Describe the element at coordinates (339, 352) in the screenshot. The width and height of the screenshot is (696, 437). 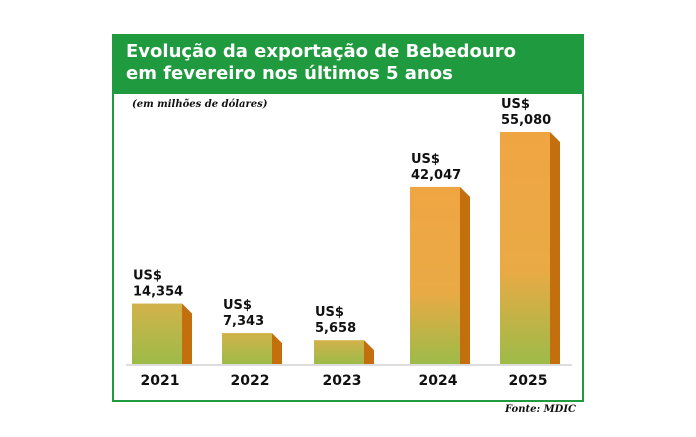
I see `bar-2023` at that location.